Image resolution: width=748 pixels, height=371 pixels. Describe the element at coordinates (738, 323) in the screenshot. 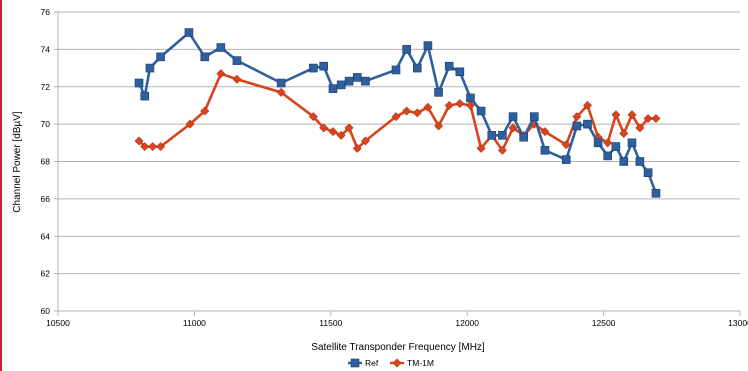

I see `x-tick-label-13000: 13000` at that location.